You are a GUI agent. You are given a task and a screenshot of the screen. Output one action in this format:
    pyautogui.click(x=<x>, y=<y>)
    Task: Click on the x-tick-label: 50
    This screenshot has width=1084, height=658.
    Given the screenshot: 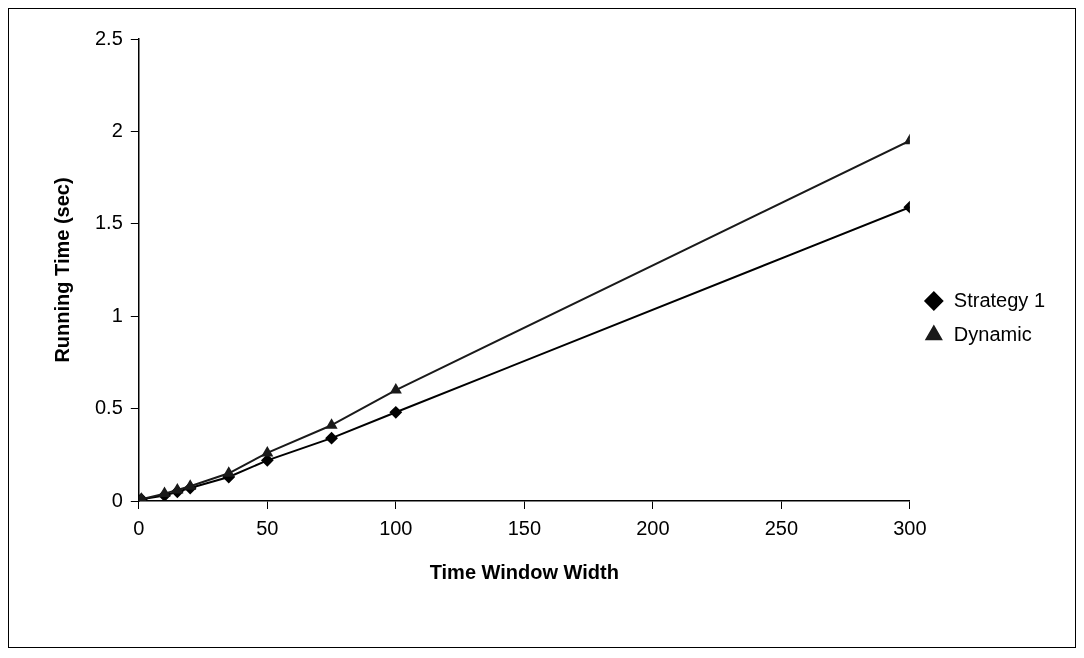 What is the action you would take?
    pyautogui.click(x=267, y=527)
    